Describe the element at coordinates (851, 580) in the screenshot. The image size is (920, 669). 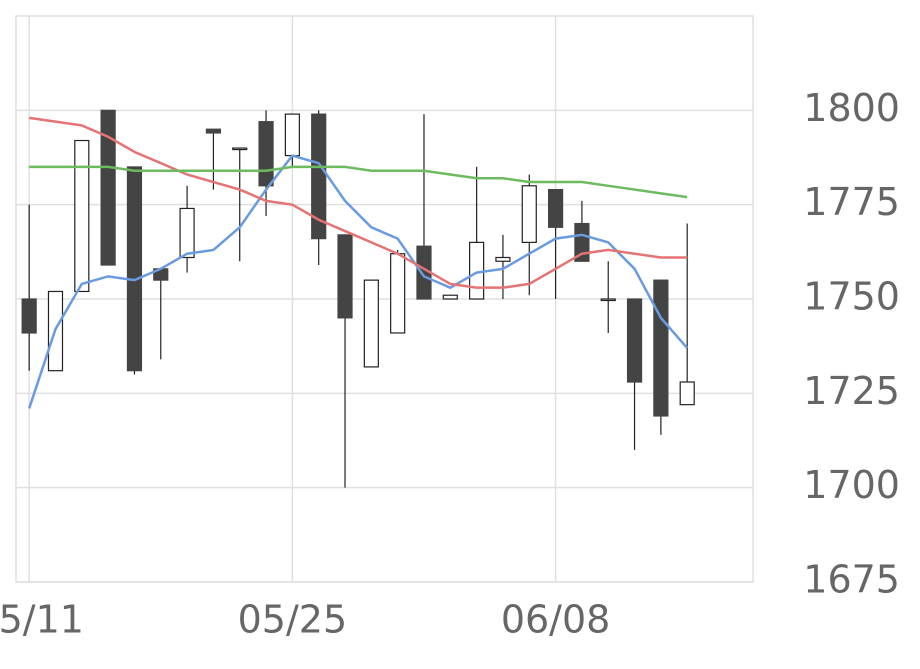
I see `y-tick-label: 1675` at that location.